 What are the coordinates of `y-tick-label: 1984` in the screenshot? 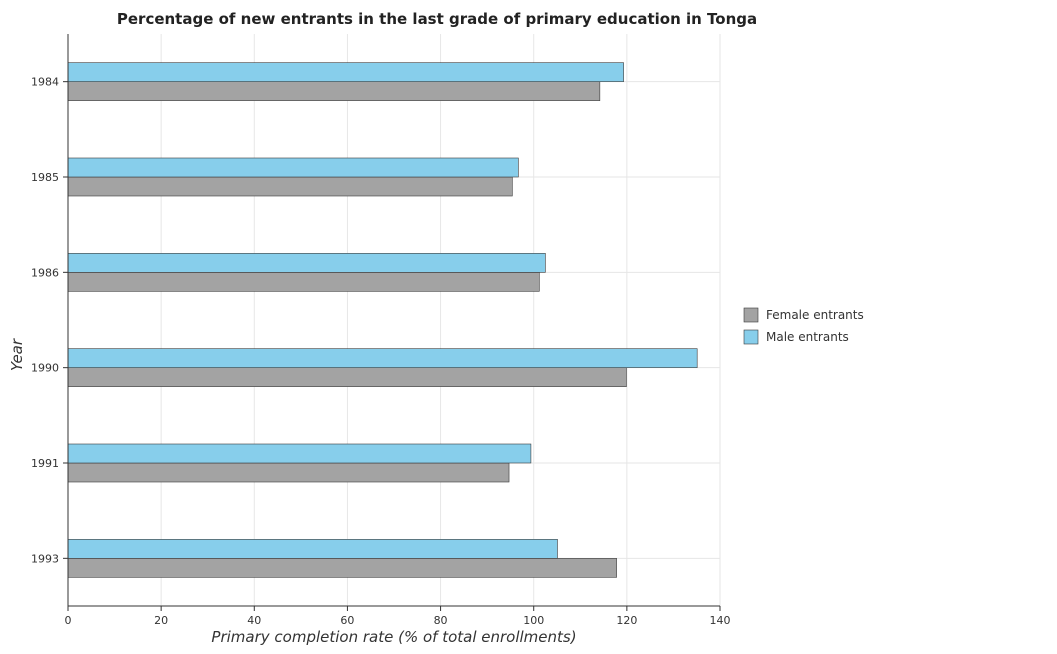 It's located at (45, 82).